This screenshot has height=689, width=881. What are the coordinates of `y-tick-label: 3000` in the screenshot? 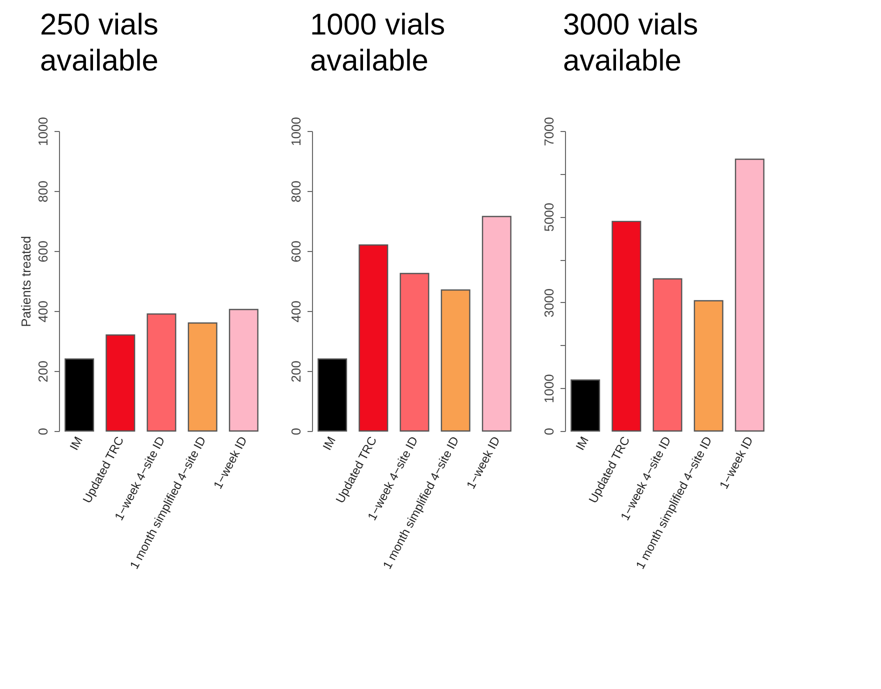 It's located at (549, 303).